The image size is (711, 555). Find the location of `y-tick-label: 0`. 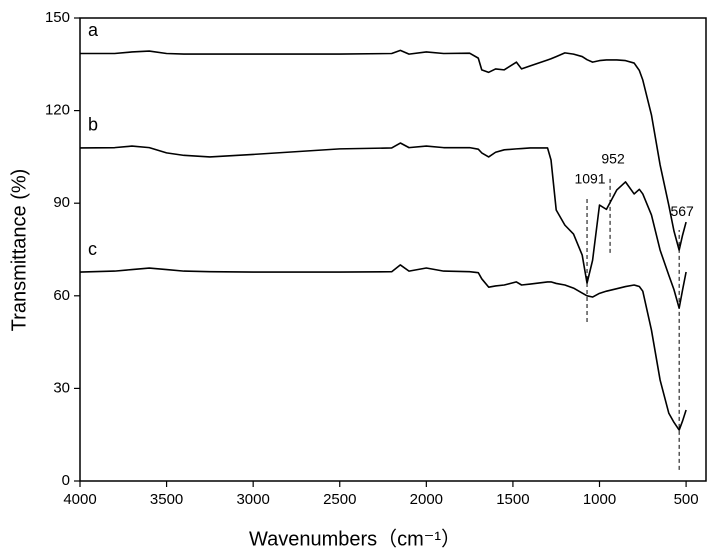

y-tick-label: 0 is located at coordinates (66, 480).